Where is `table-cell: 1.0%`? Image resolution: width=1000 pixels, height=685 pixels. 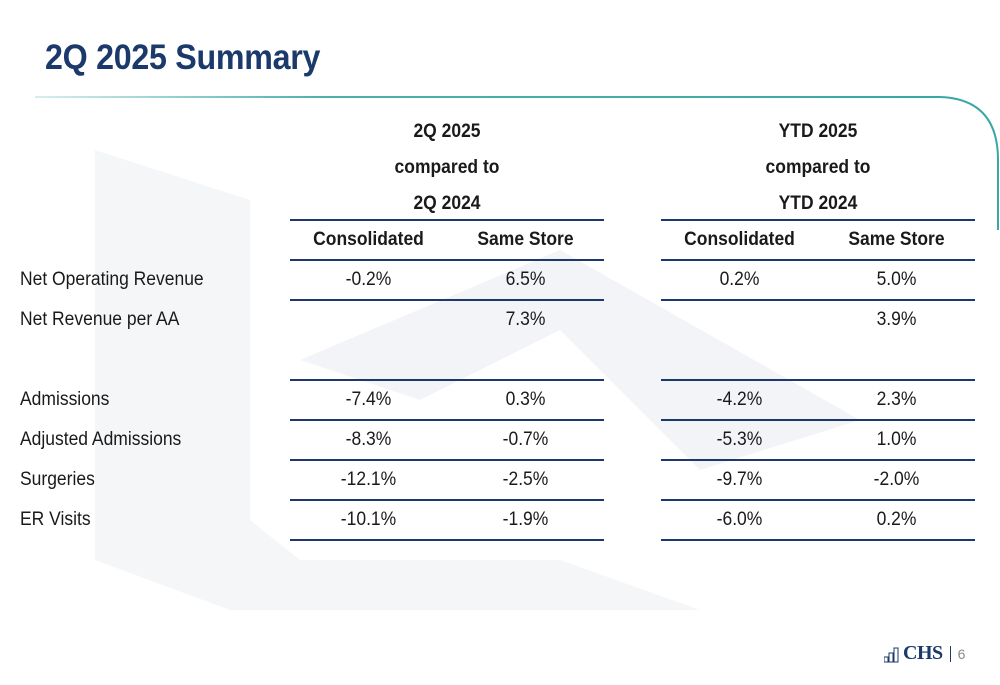 table-cell: 1.0% is located at coordinates (896, 439).